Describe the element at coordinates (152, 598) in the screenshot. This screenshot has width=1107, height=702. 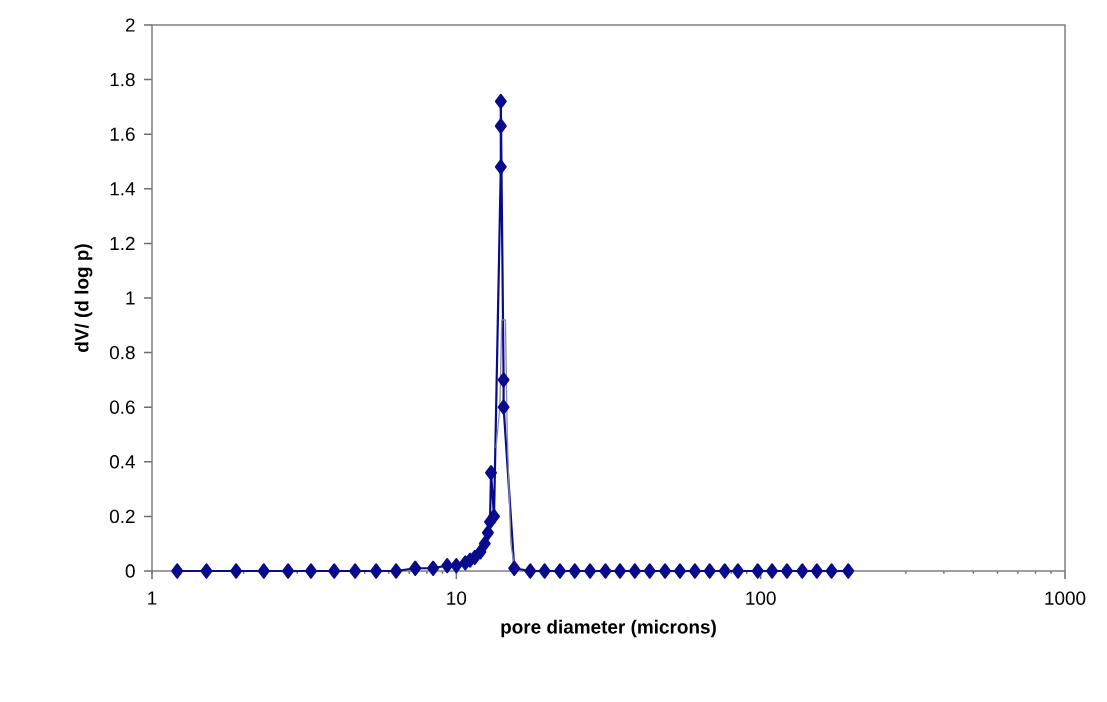
I see `x-tick-label: 1` at that location.